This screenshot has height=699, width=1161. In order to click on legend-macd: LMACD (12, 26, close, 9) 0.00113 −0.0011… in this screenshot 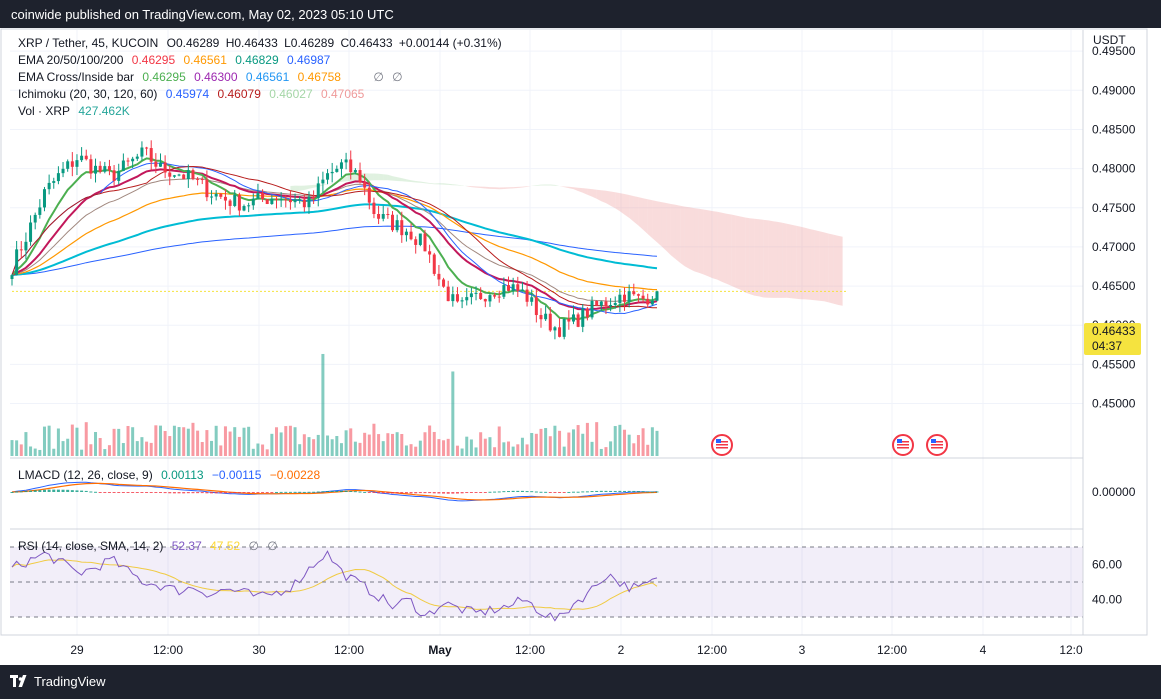, I will do `click(171, 475)`.